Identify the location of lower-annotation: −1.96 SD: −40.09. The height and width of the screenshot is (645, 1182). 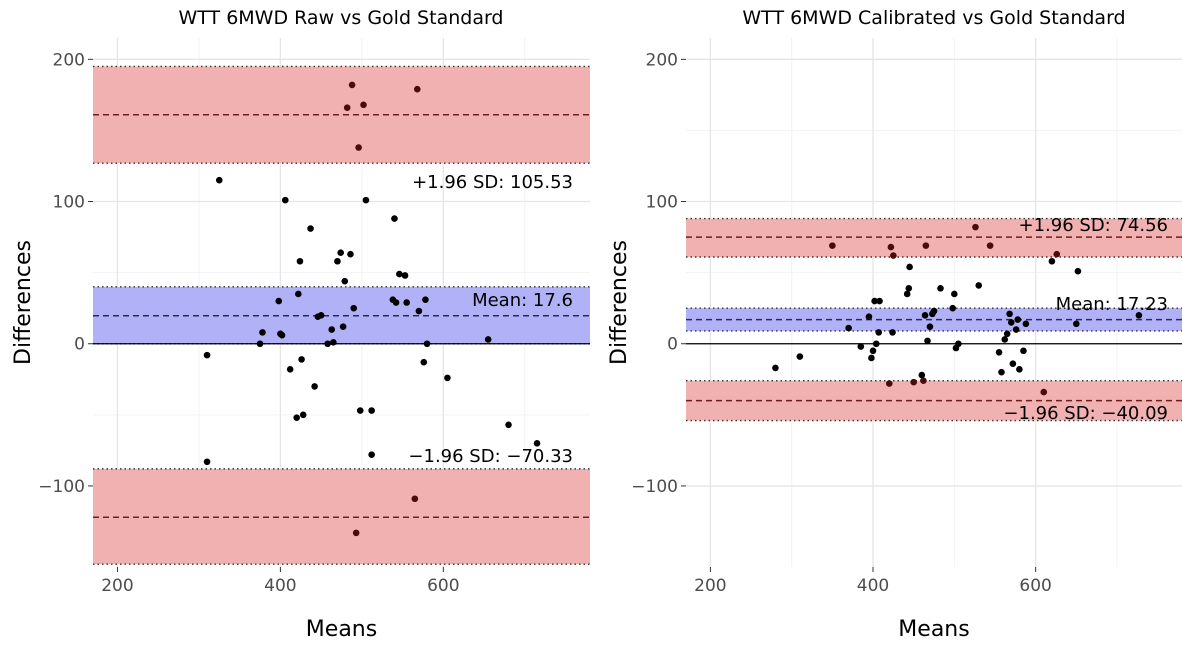
(1085, 413).